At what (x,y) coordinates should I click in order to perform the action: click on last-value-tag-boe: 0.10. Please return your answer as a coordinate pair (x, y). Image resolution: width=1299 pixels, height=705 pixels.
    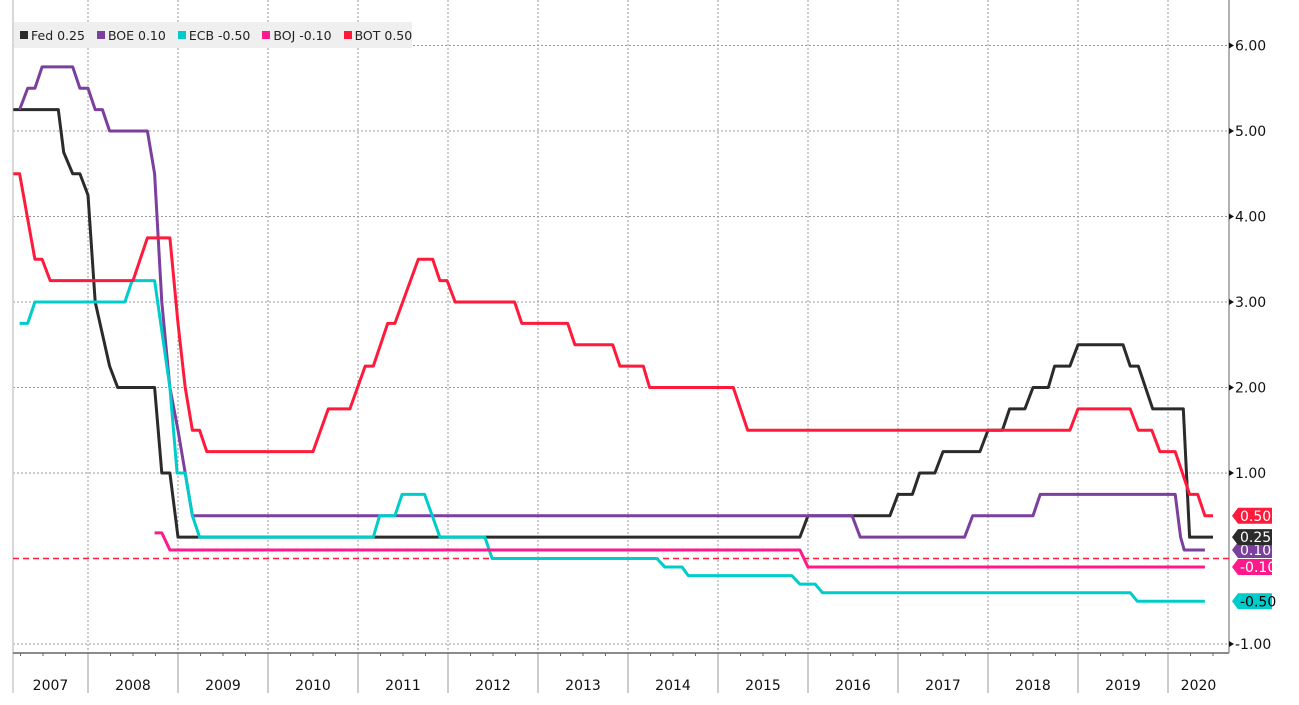
    Looking at the image, I should click on (1252, 550).